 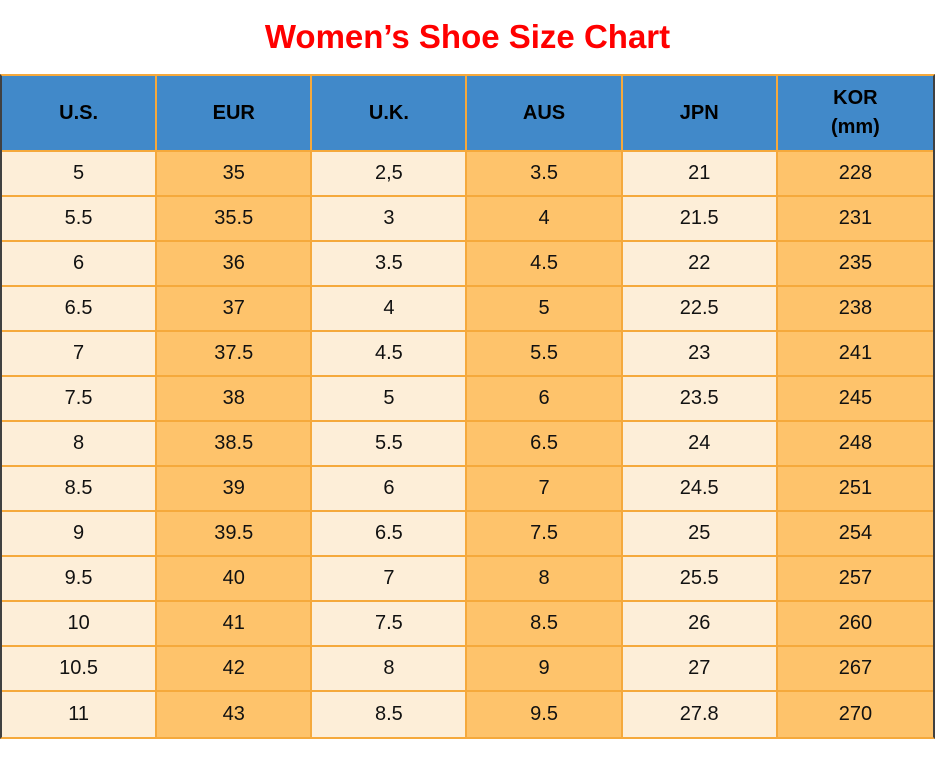 I want to click on size-cell: 39.5, so click(x=235, y=534).